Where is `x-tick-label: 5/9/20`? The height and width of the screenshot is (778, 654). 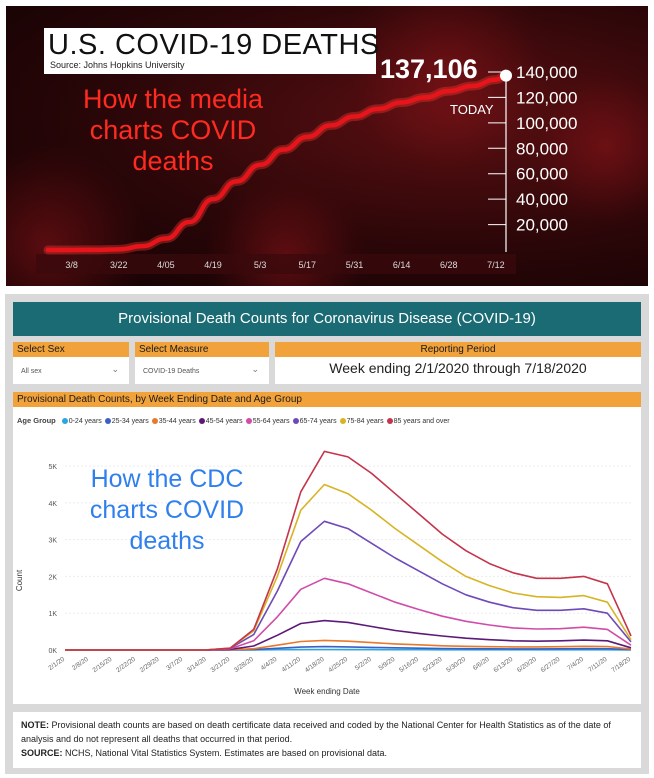 x-tick-label: 5/9/20 is located at coordinates (386, 664).